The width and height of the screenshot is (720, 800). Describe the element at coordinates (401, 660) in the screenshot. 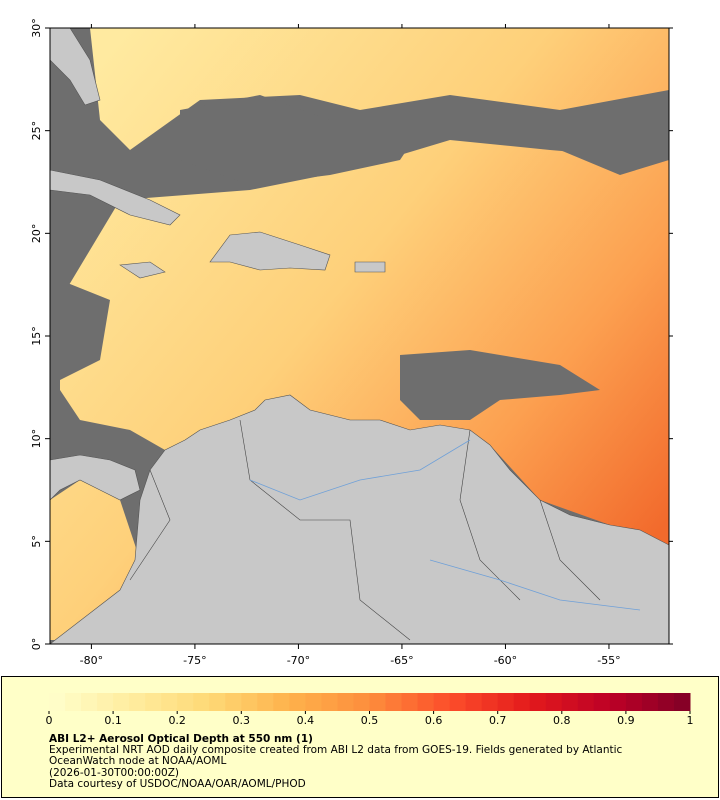

I see `x-tick-label: -65°` at that location.